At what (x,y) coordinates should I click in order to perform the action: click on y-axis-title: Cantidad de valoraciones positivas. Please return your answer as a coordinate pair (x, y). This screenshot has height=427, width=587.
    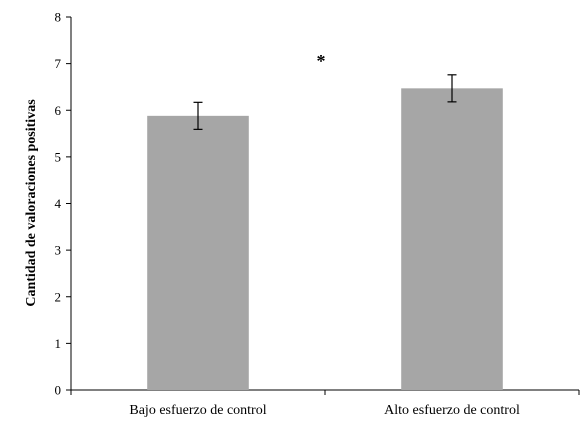
    Looking at the image, I should click on (31, 203).